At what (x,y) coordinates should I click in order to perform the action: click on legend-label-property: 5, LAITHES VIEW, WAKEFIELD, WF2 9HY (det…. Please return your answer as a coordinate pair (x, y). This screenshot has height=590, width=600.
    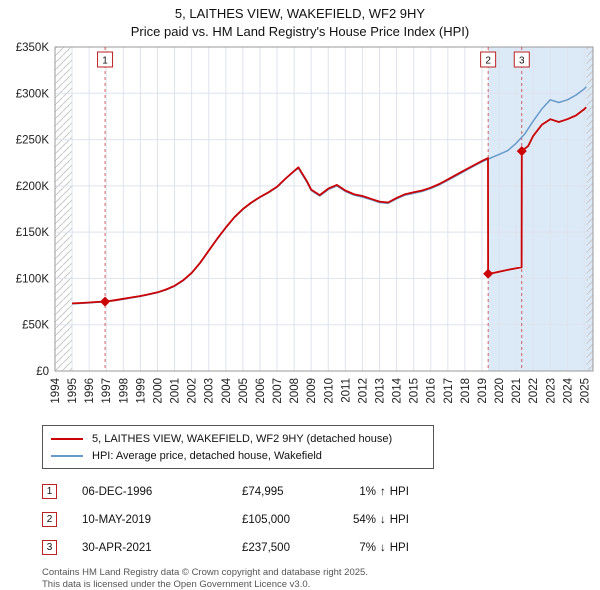
    Looking at the image, I should click on (242, 438).